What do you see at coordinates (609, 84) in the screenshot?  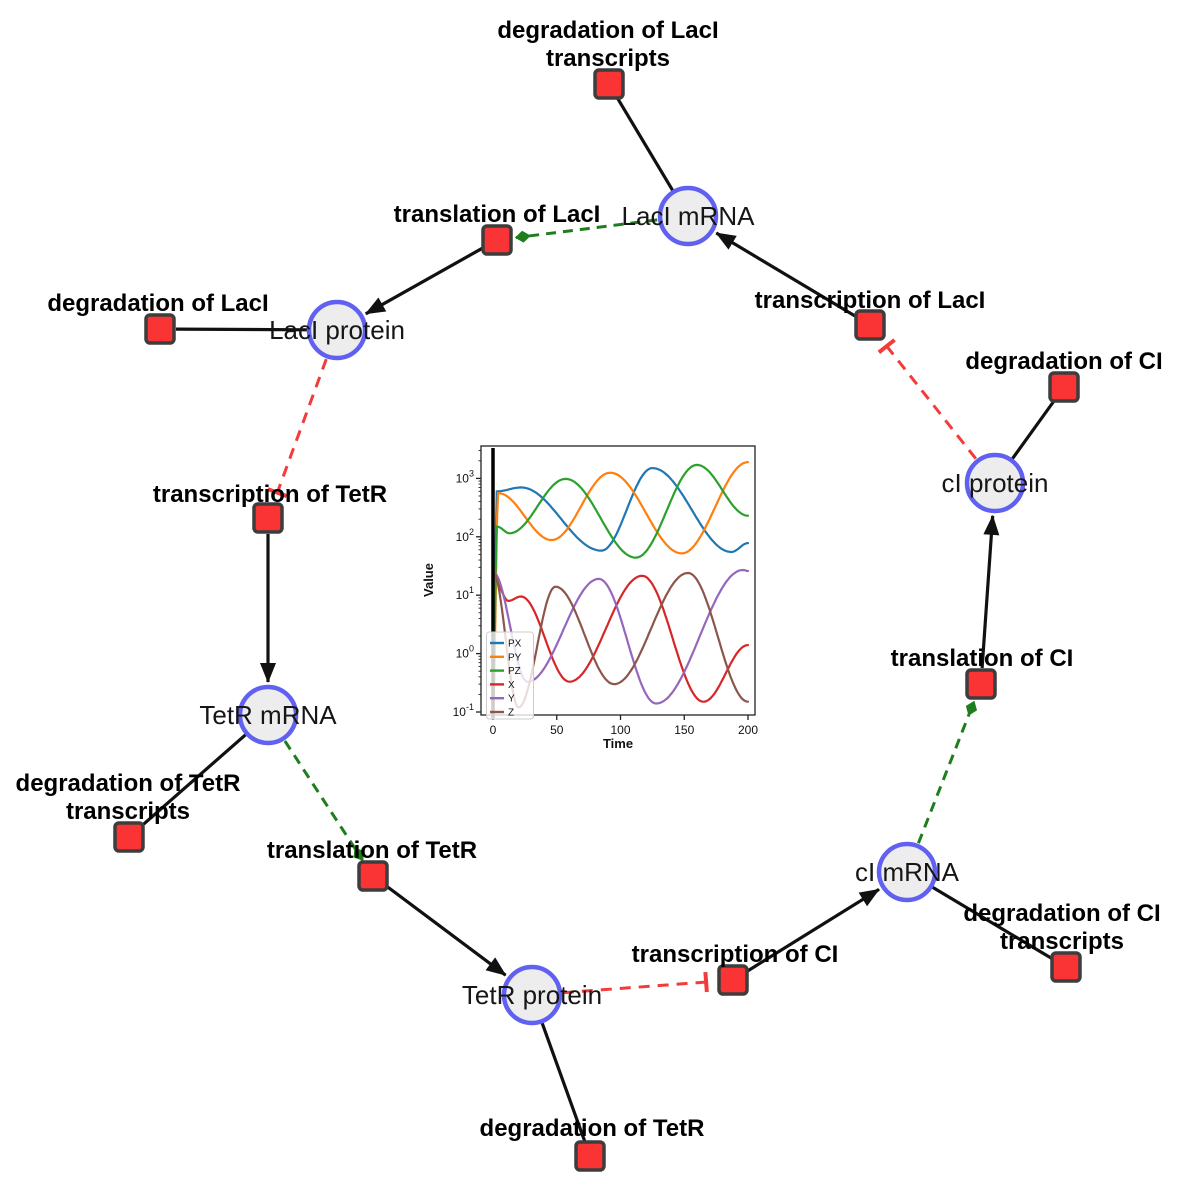 I see `reaction-node-deg-laci-tx` at bounding box center [609, 84].